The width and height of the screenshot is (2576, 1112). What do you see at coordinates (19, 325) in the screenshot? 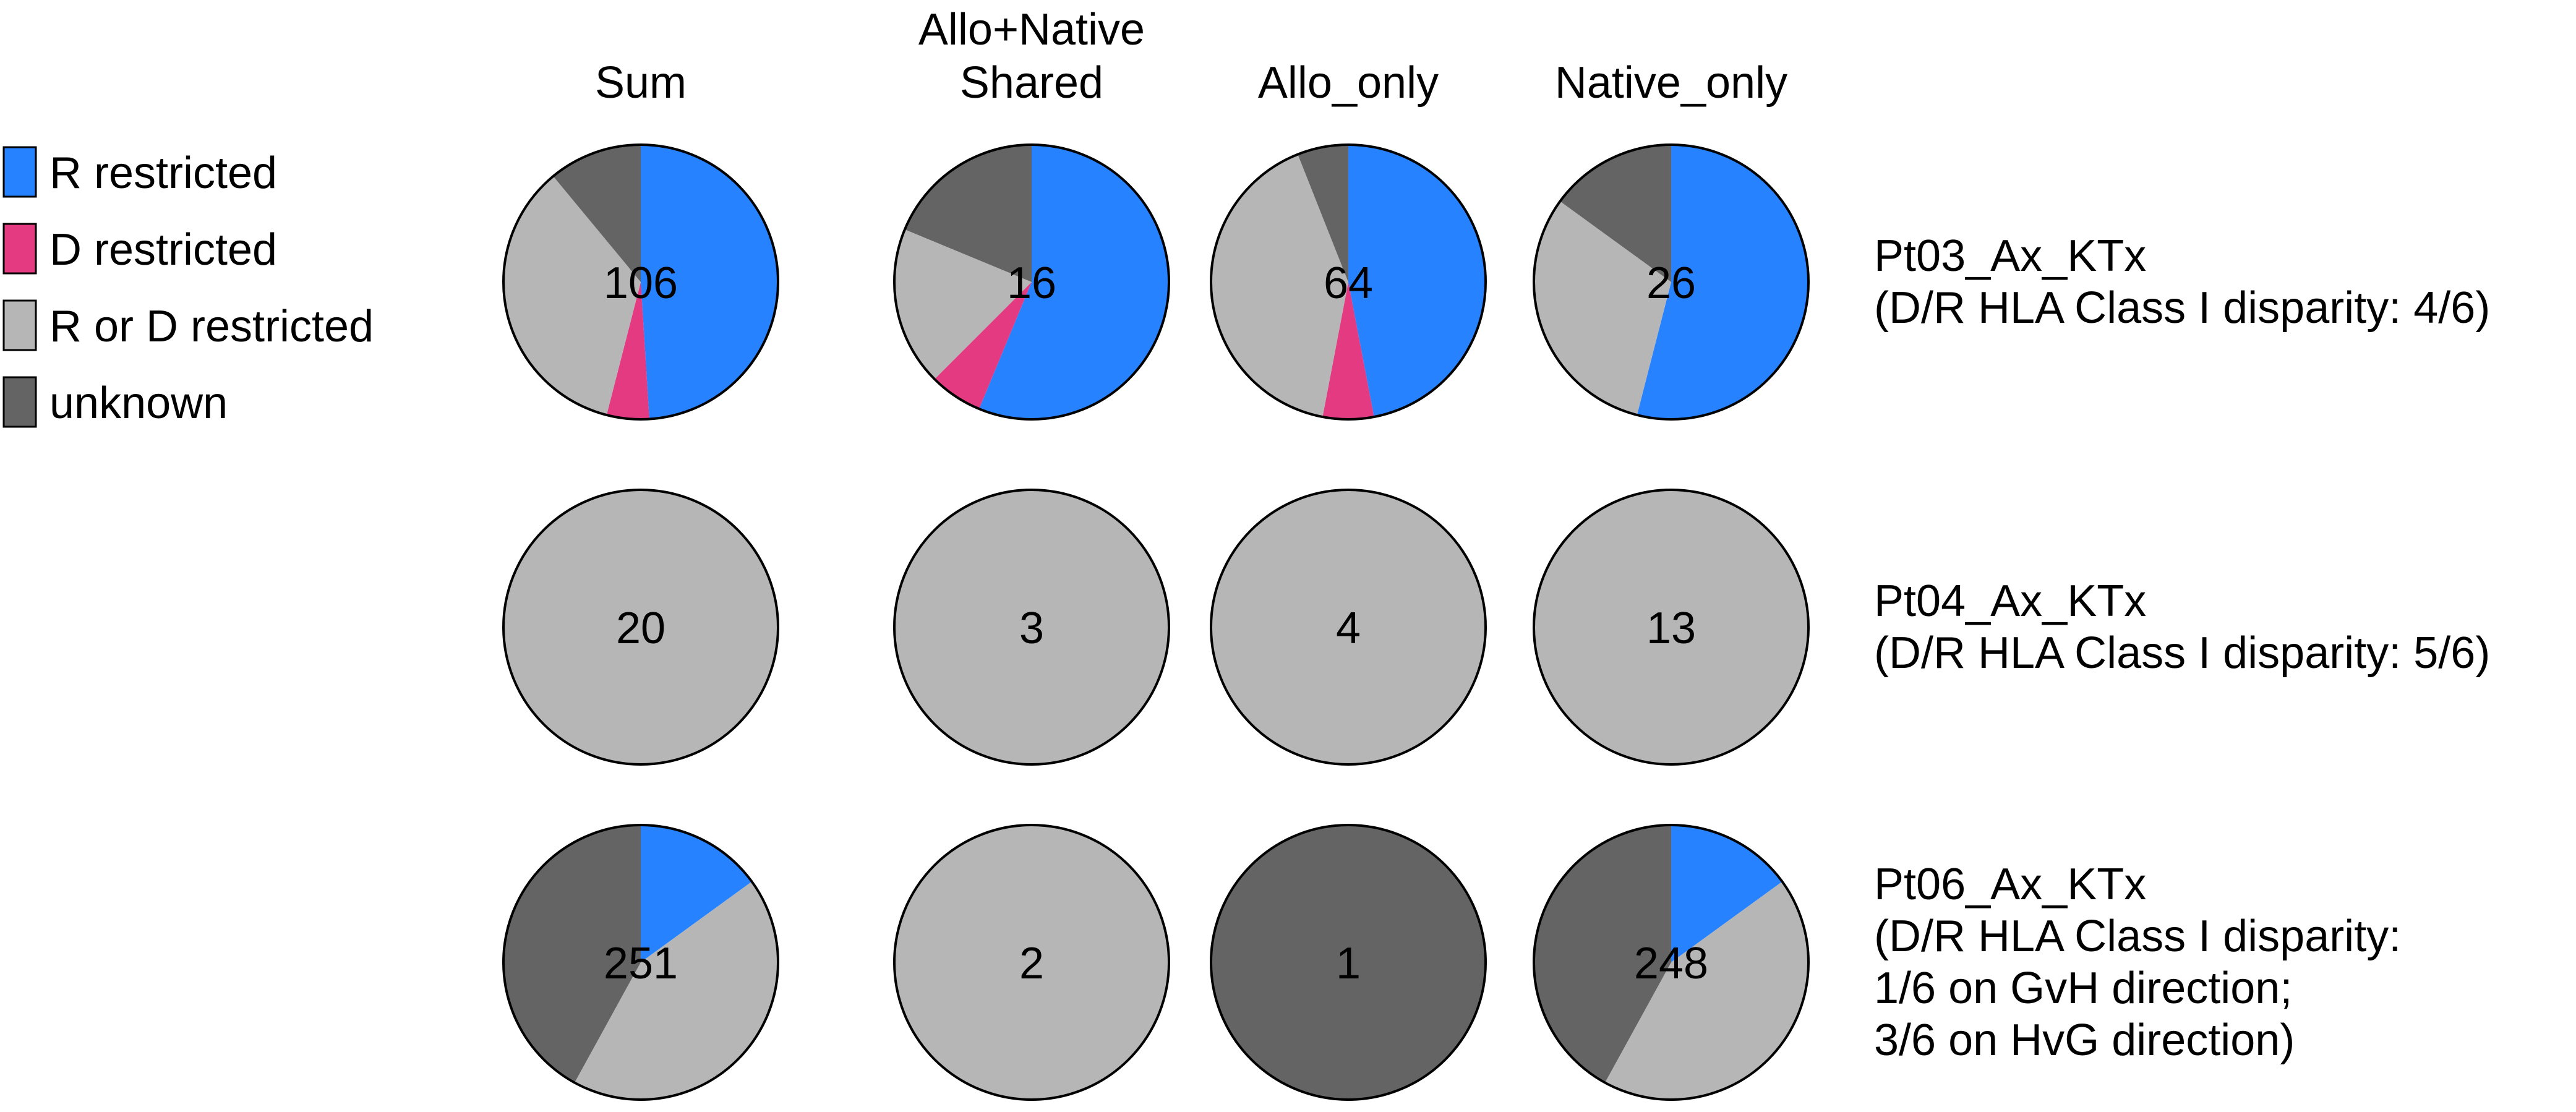
I see `legend-swatch-r-or-d-restricted` at bounding box center [19, 325].